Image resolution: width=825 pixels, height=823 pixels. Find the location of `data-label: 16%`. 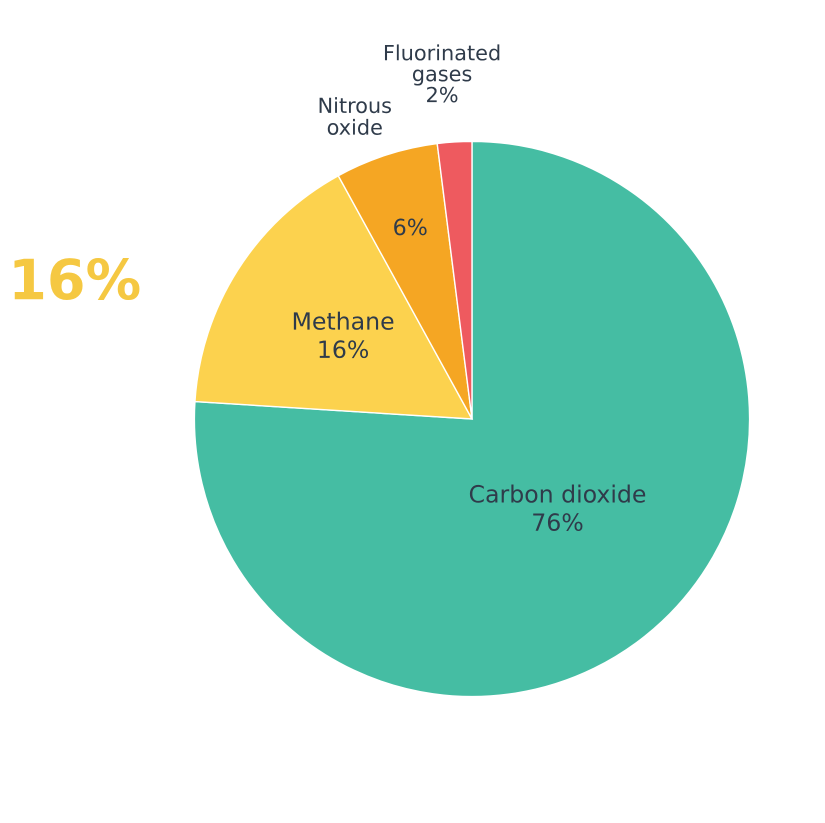

data-label: 16% is located at coordinates (343, 349).